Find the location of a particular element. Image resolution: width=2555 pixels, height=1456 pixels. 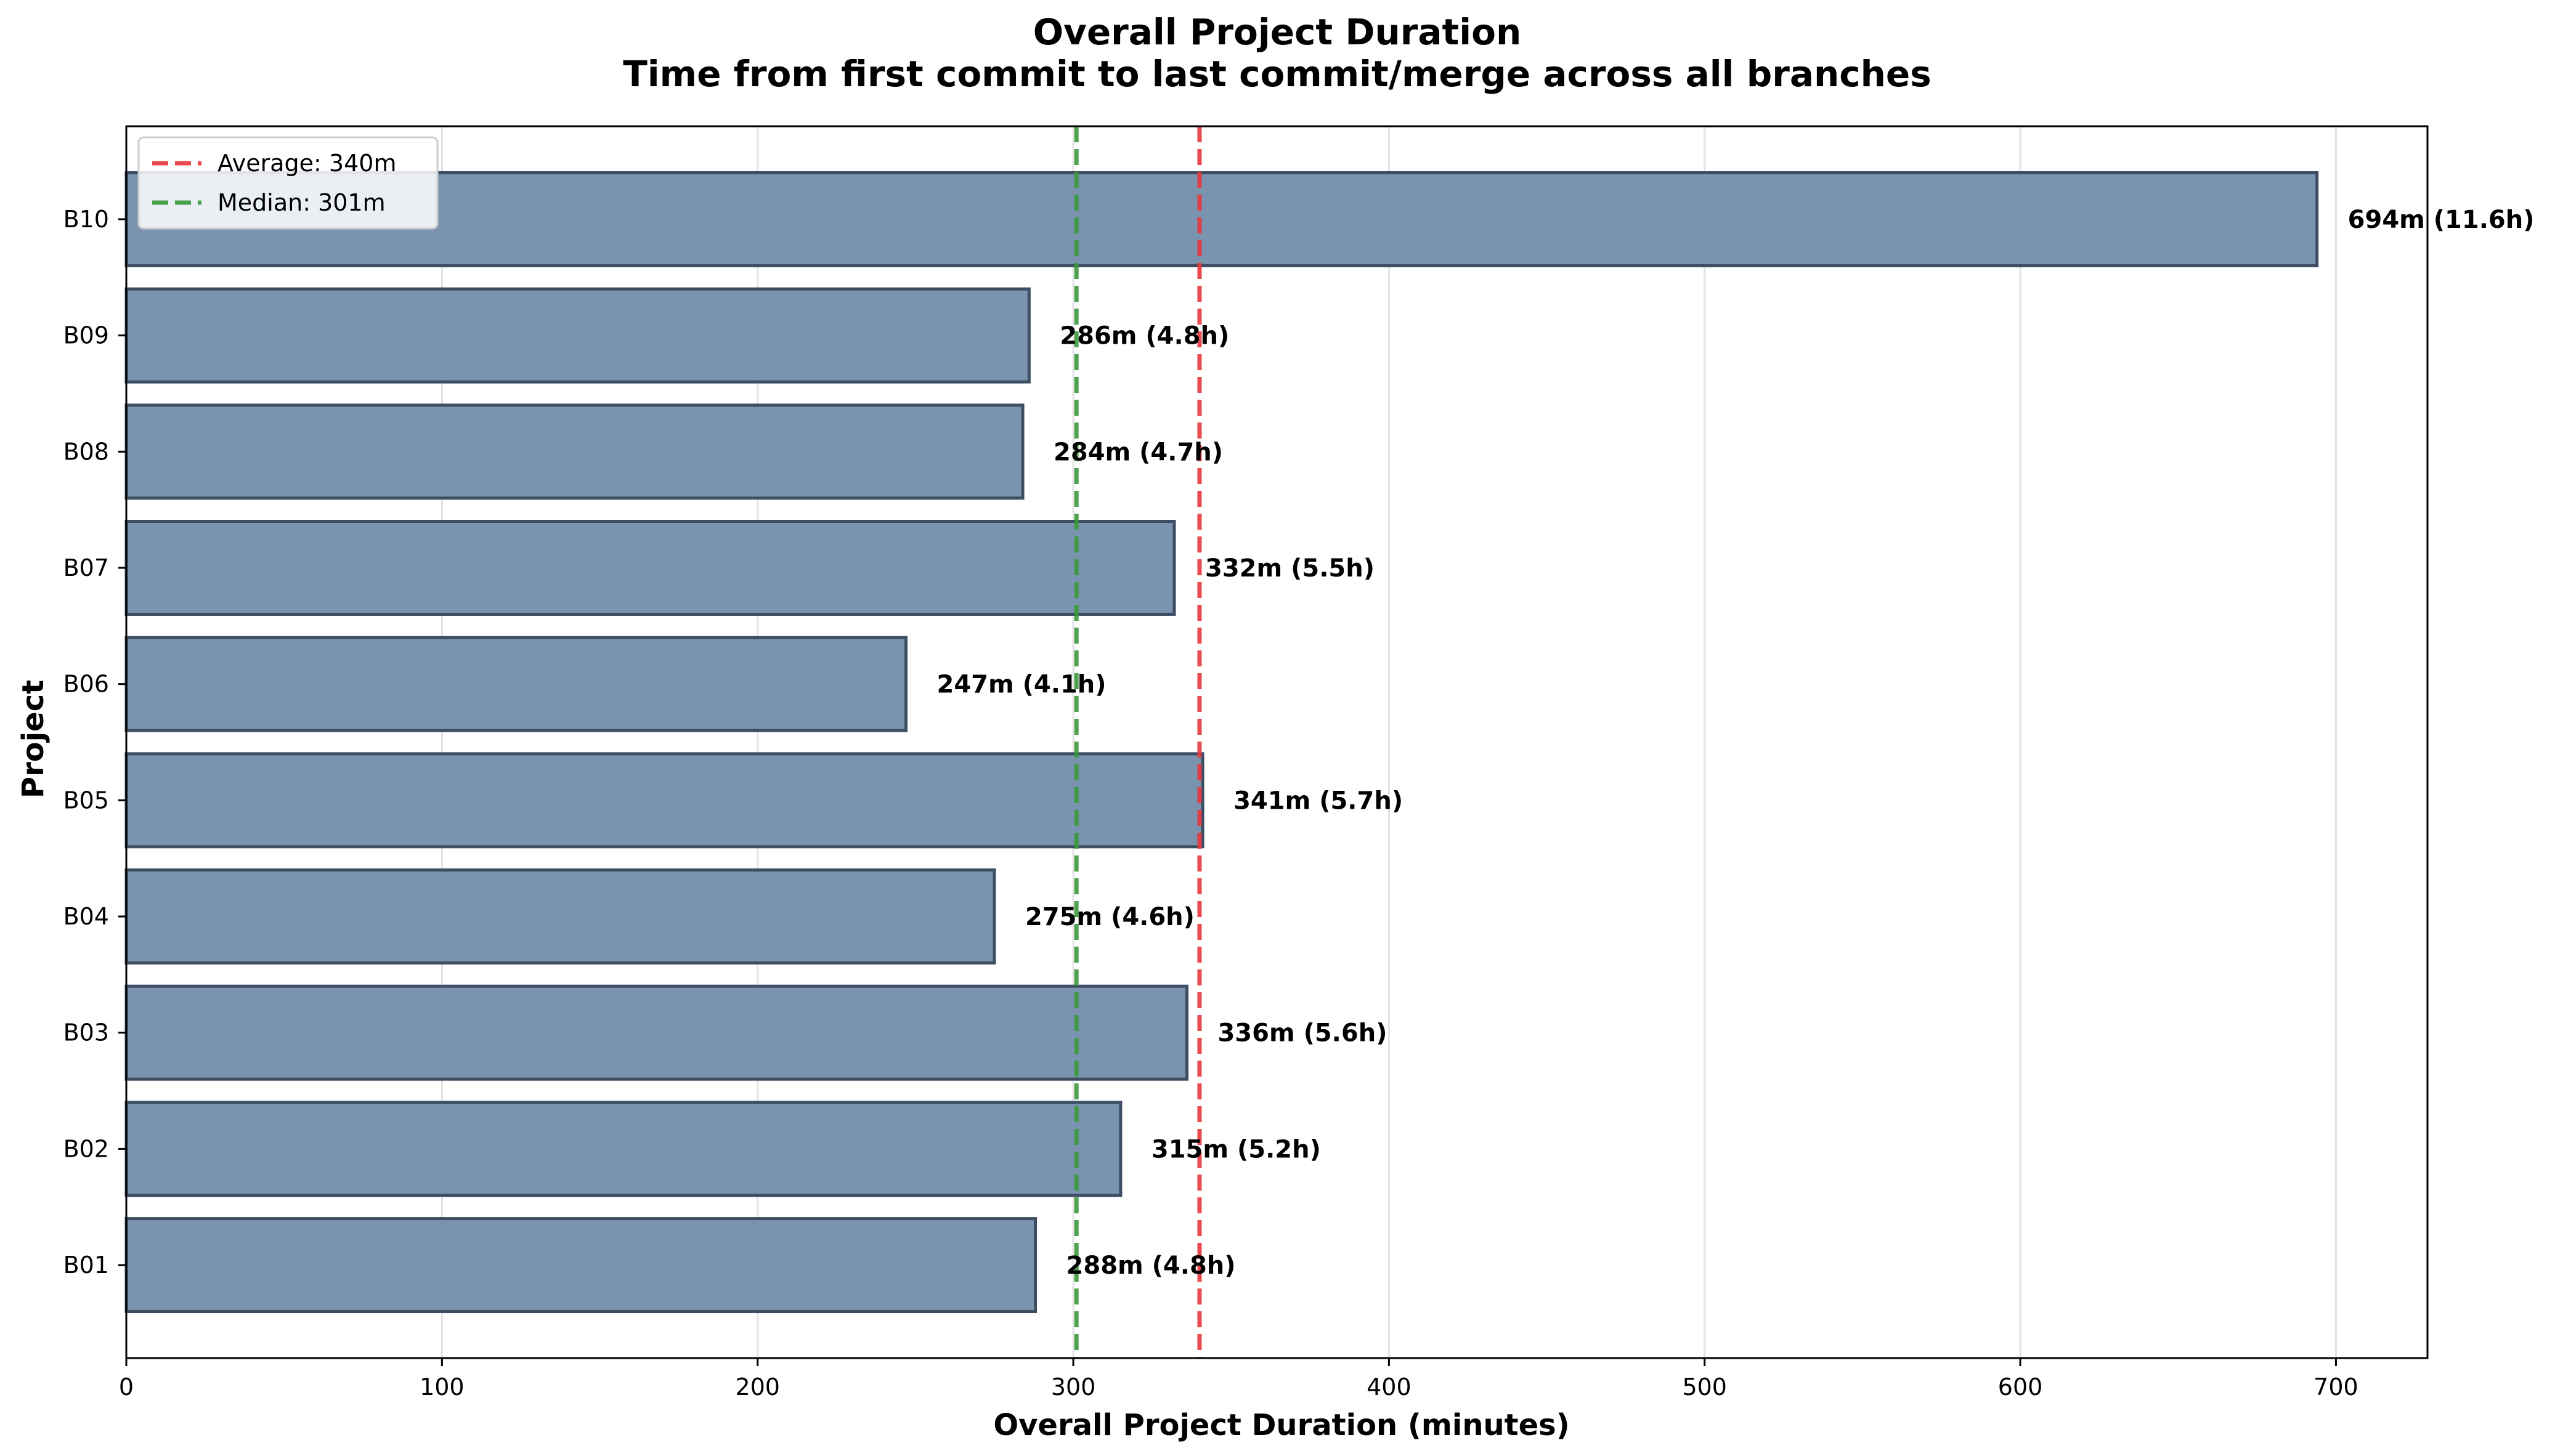

bar-b07 is located at coordinates (650, 568).